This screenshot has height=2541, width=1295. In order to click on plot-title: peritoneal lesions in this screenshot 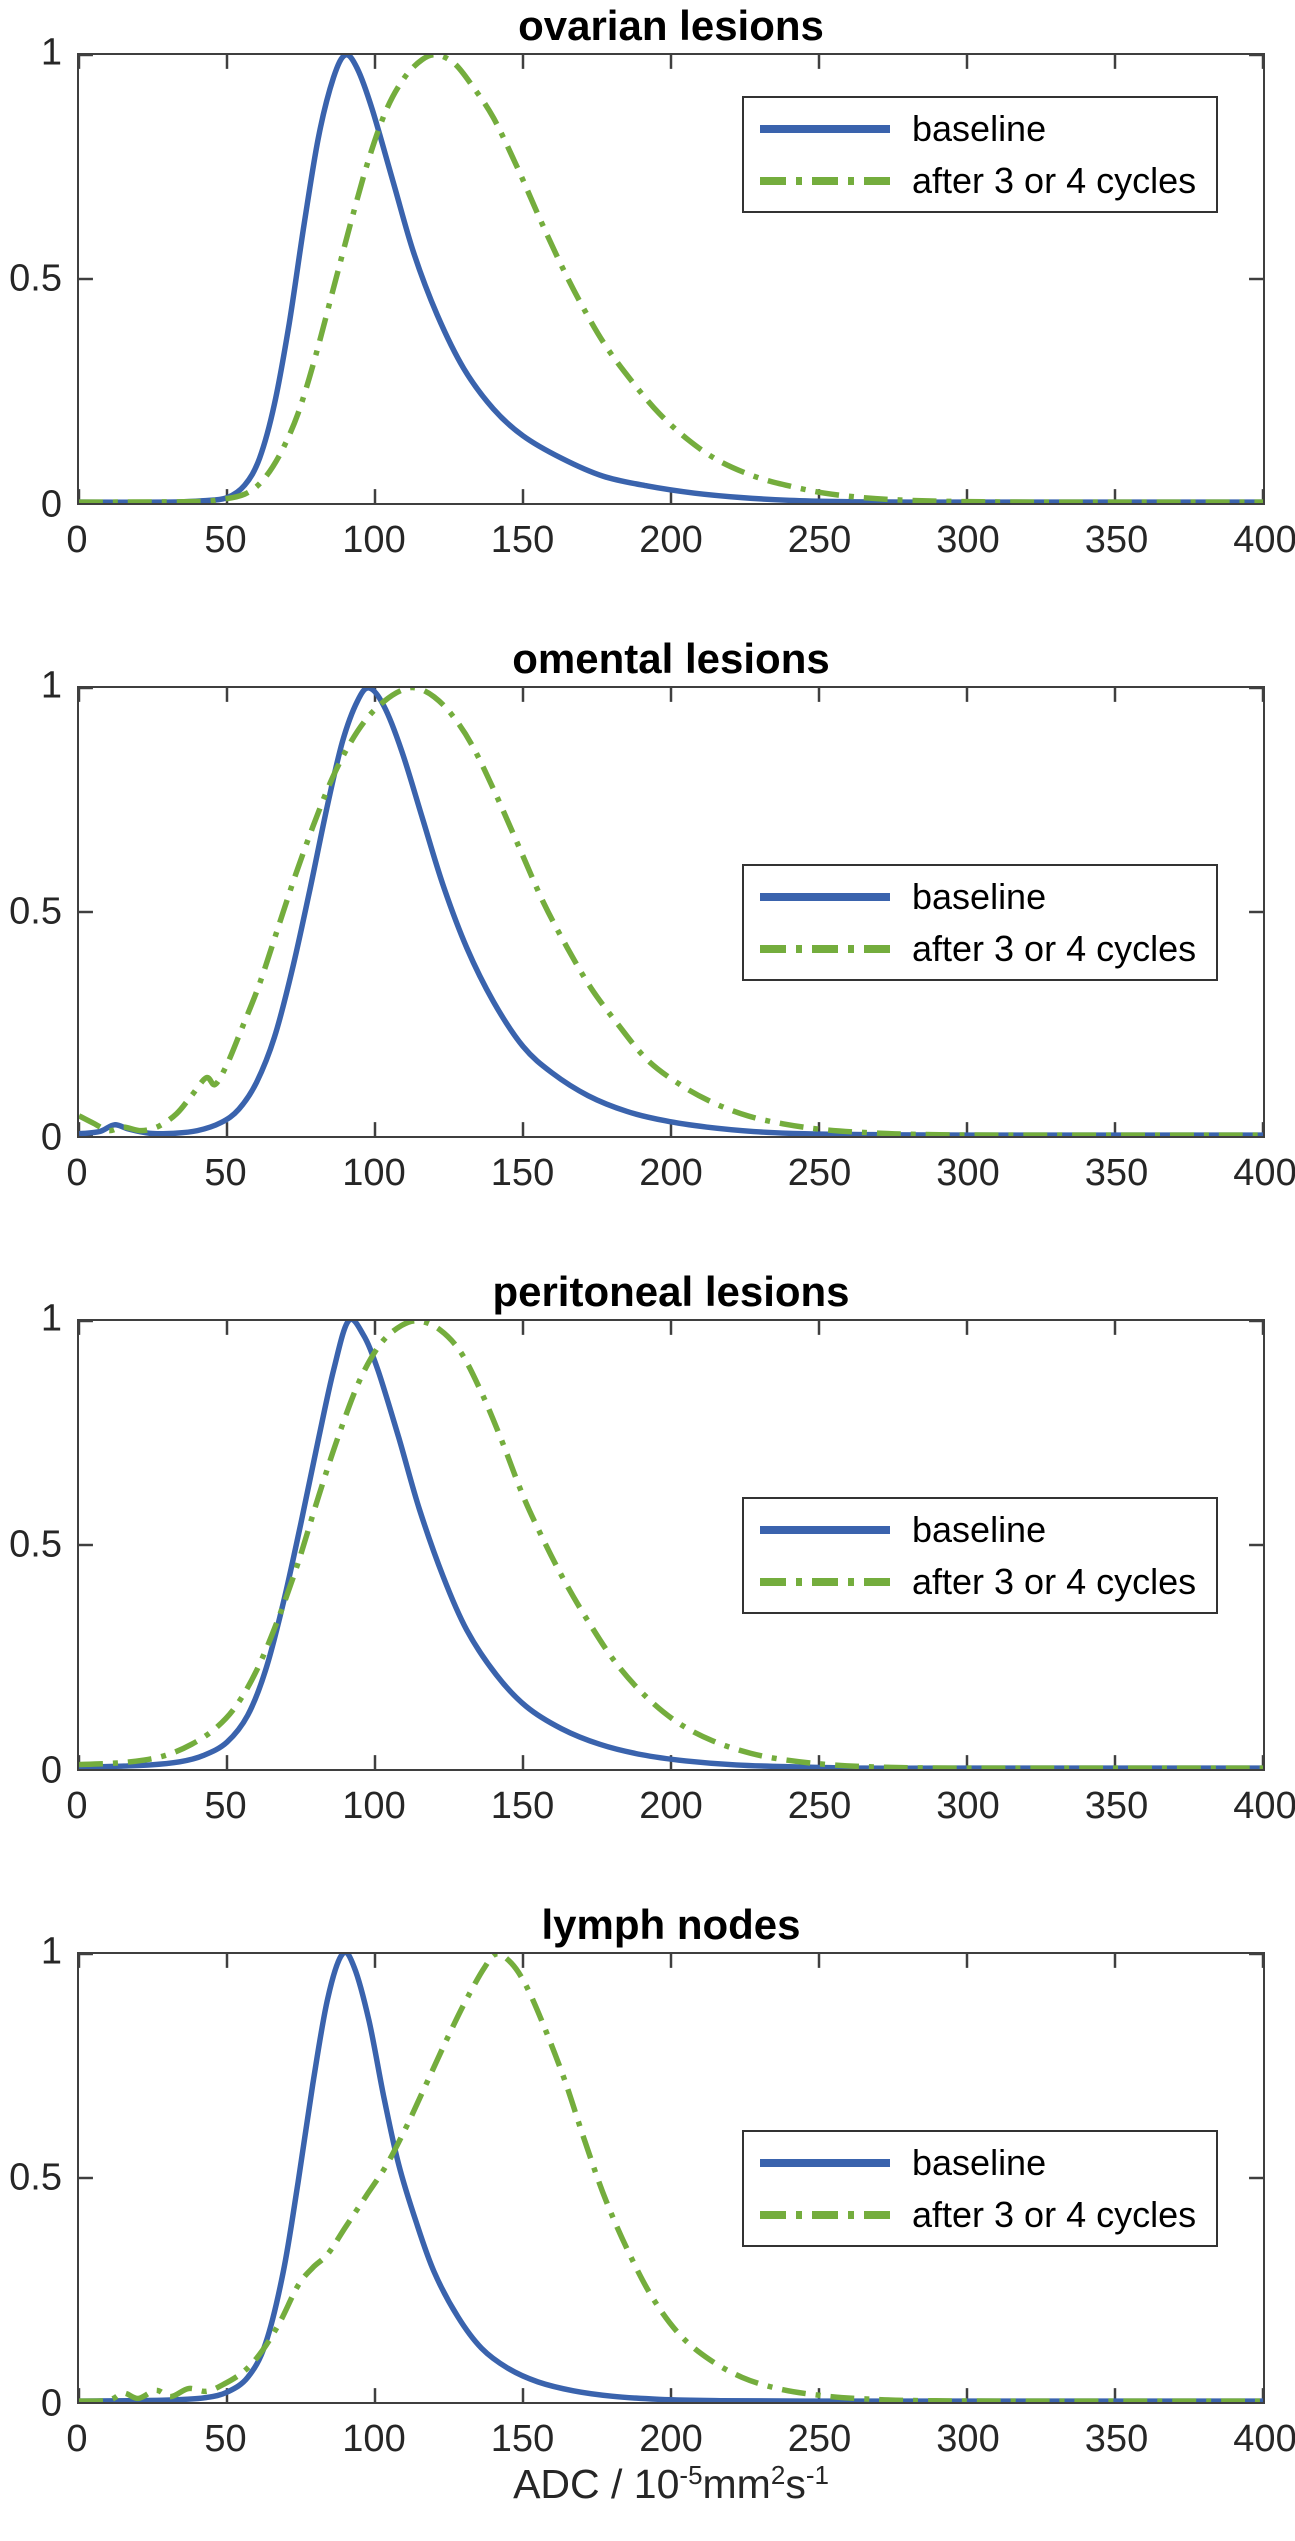, I will do `click(671, 1291)`.